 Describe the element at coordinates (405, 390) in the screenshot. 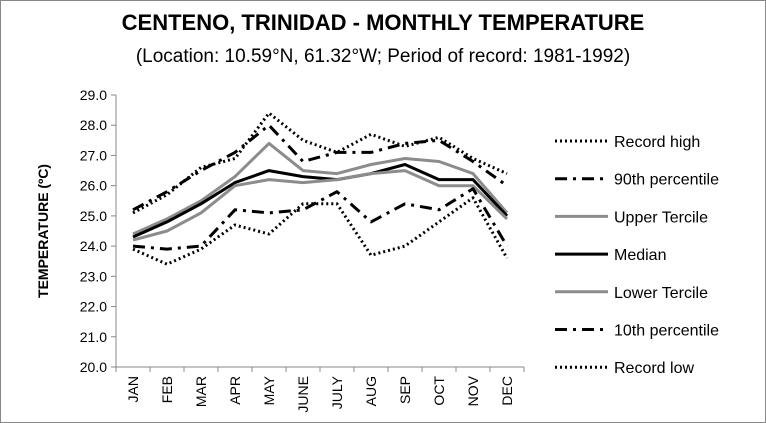

I see `x-tick-label: SEP` at that location.